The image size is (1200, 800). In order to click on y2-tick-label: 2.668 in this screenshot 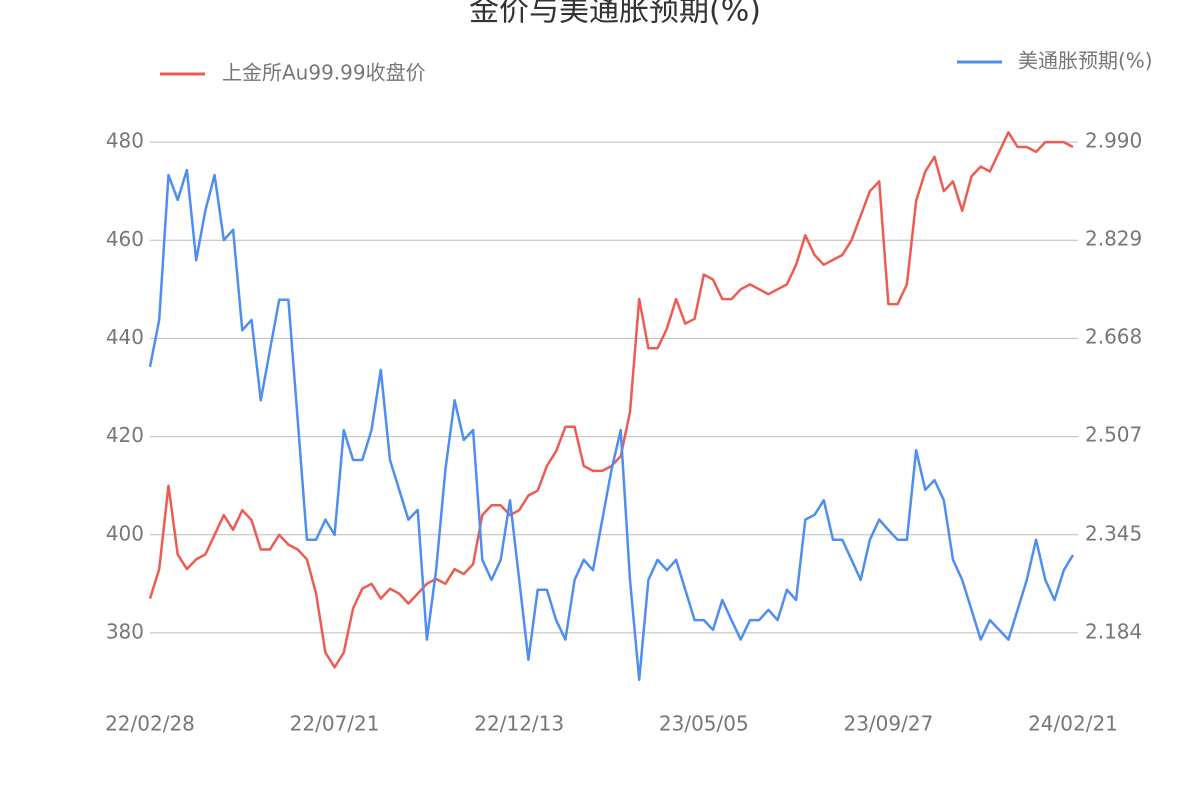, I will do `click(1113, 337)`.